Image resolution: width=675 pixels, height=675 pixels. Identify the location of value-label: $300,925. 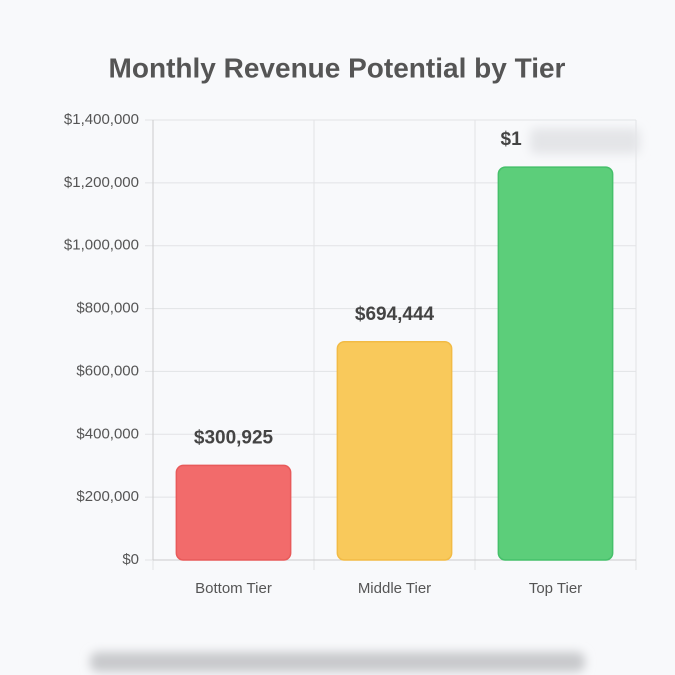
(234, 437).